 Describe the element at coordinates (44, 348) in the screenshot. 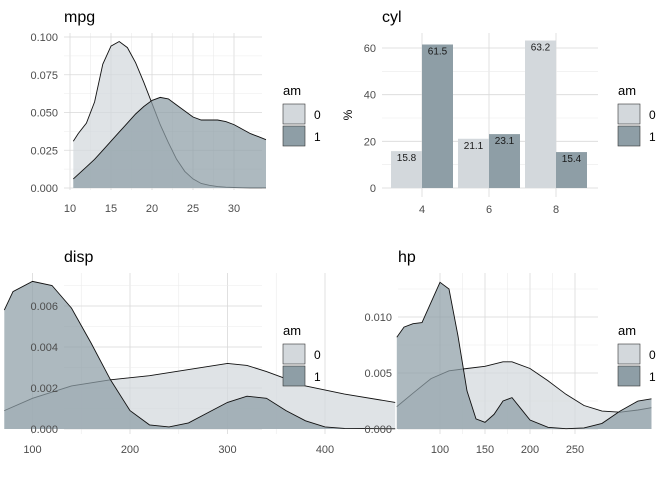

I see `y-tick-label: 0.004` at that location.